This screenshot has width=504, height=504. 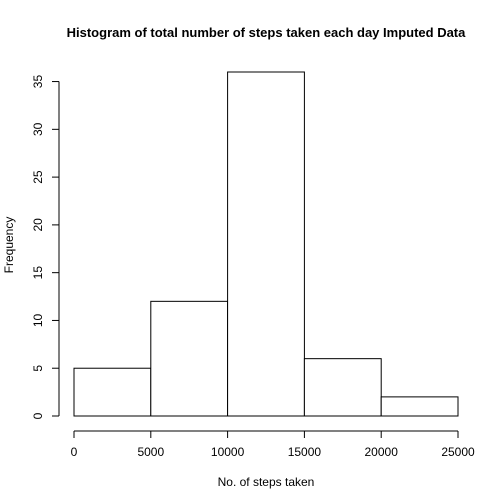 I want to click on y-tick-label-1: 5, so click(x=38, y=368).